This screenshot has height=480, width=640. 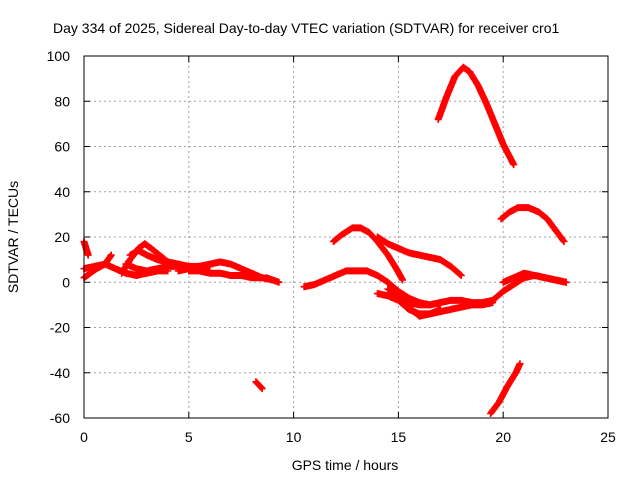 I want to click on series-arc10, so click(x=259, y=385).